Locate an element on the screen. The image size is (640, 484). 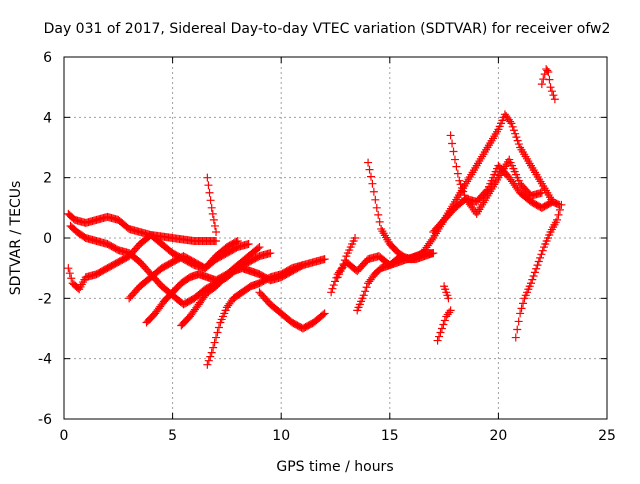
y-tick-label: -6 is located at coordinates (45, 420).